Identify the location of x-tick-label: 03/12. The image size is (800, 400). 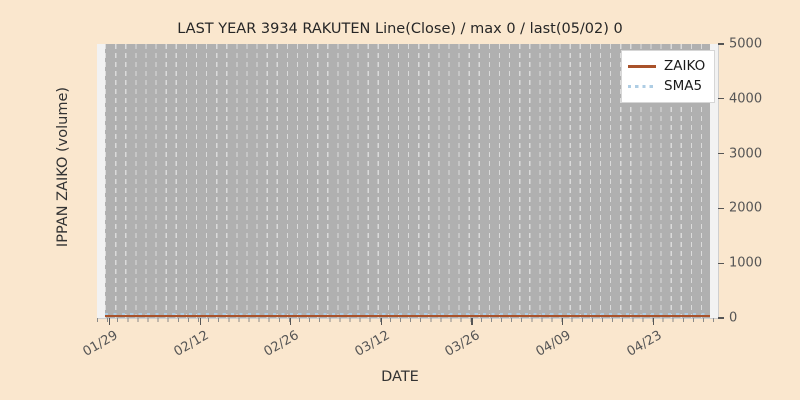
(372, 344).